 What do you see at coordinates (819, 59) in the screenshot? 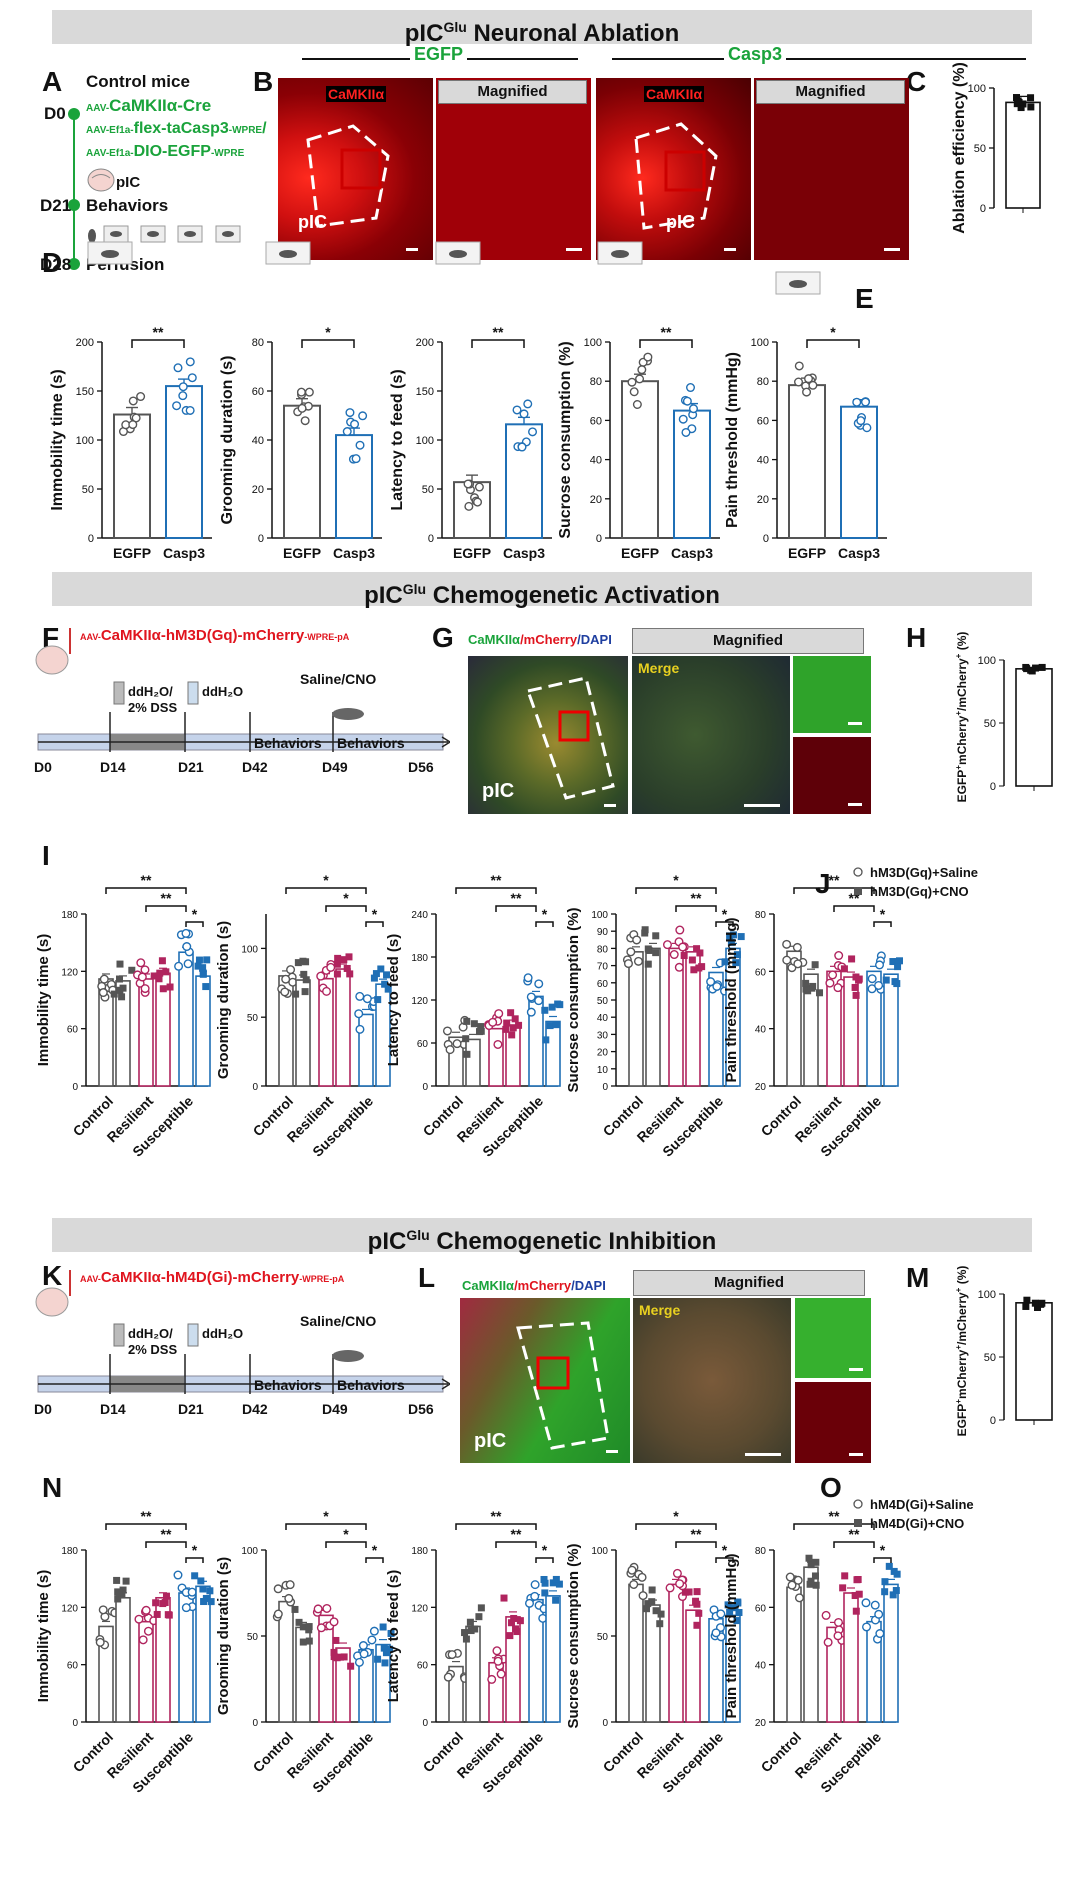
I see `casp3-bracket` at bounding box center [819, 59].